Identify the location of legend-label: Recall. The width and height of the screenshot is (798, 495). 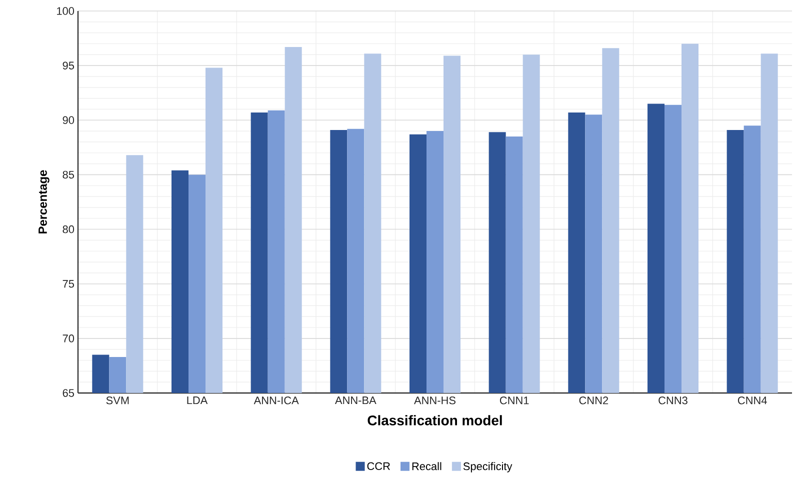
(427, 466).